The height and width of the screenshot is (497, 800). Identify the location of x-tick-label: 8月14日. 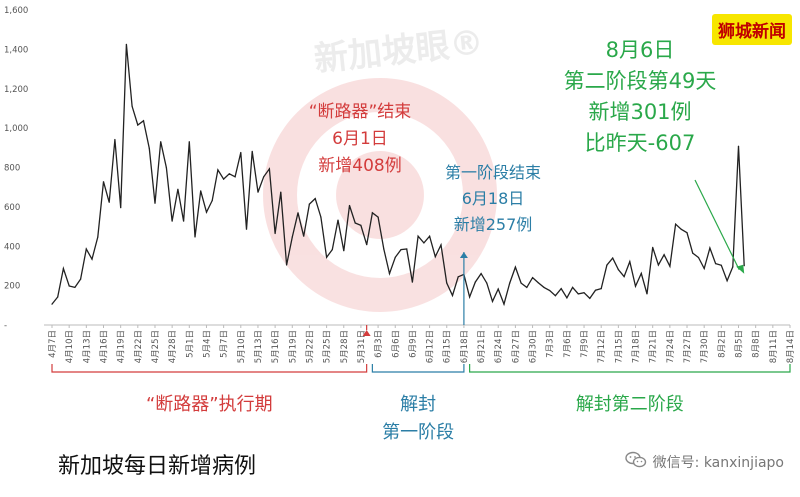
(791, 346).